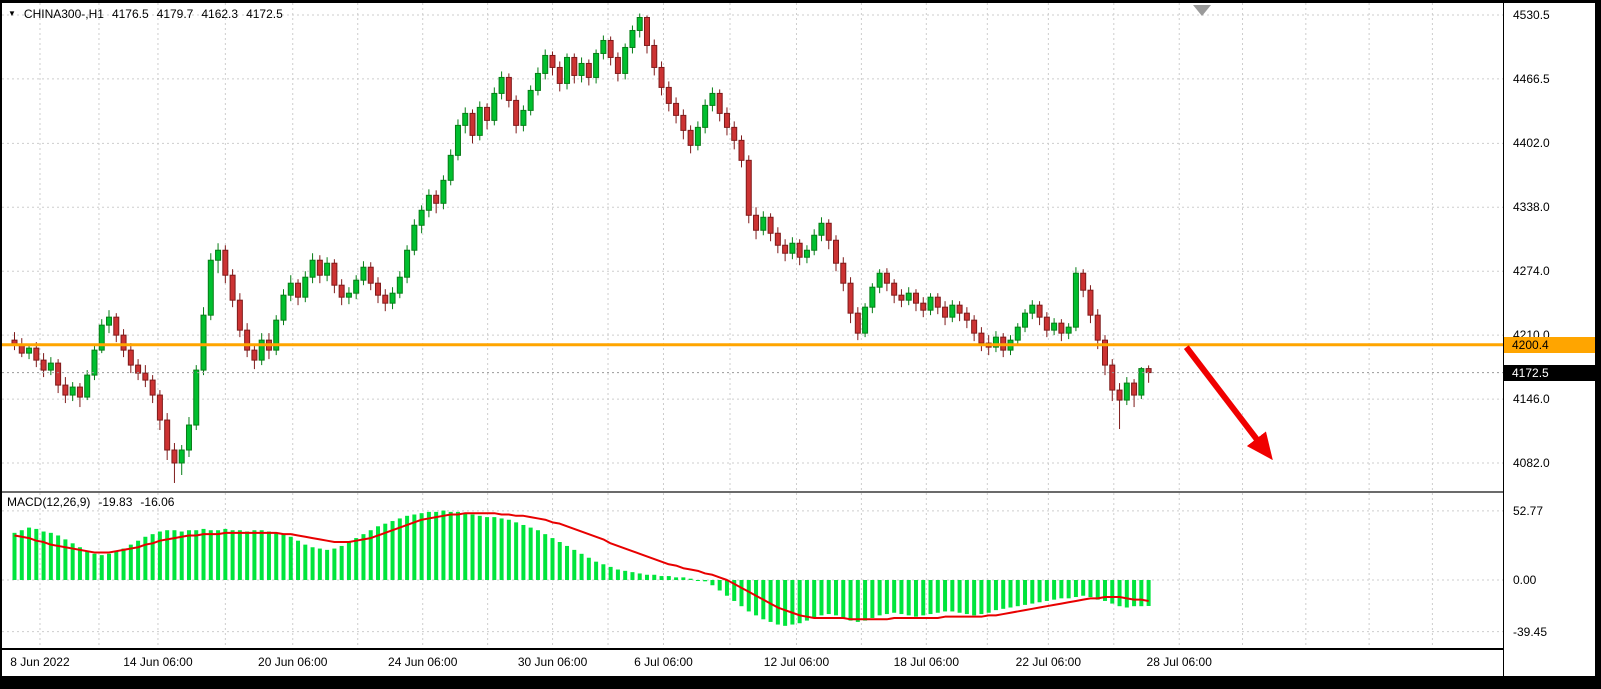 The width and height of the screenshot is (1601, 689). I want to click on pane-separator, so click(752, 492).